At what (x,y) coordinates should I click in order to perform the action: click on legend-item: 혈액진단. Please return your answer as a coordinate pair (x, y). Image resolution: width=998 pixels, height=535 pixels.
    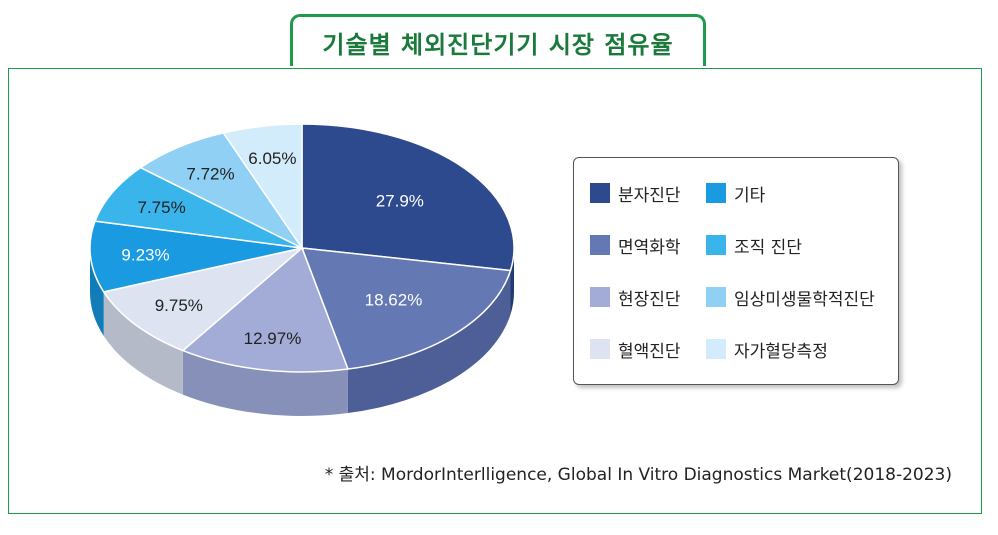
    Looking at the image, I should click on (635, 350).